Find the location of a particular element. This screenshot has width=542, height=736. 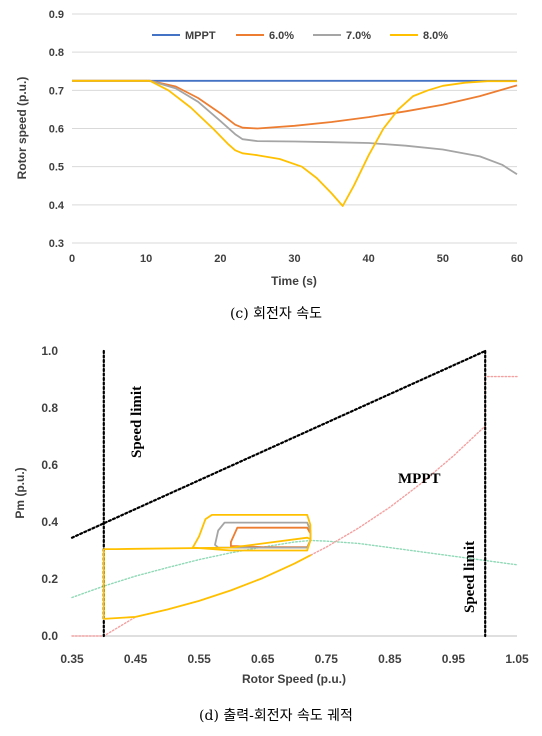

d-xtick-label: 0.45 is located at coordinates (136, 659).